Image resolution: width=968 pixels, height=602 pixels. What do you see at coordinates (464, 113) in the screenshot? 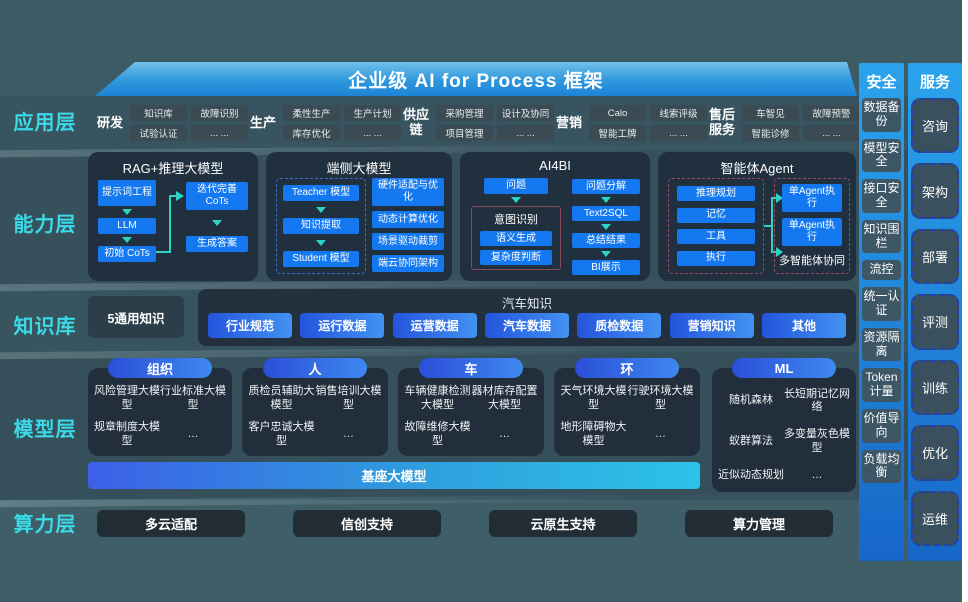
I see `app-chip: 采购管理` at bounding box center [464, 113].